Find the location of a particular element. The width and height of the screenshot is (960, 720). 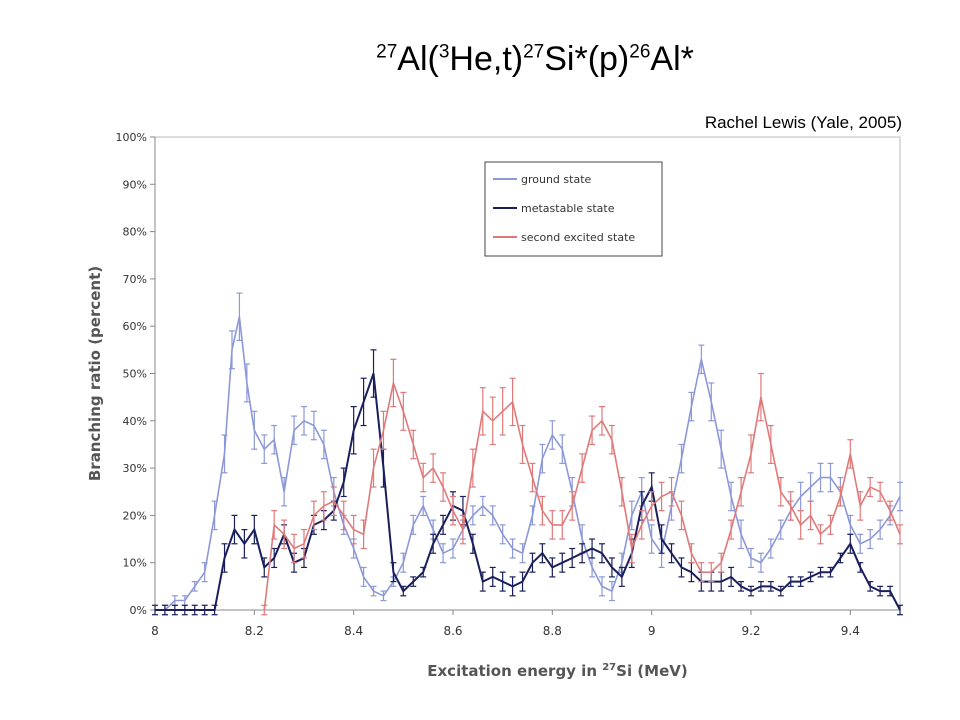

title-superscript: 3 is located at coordinates (444, 52).